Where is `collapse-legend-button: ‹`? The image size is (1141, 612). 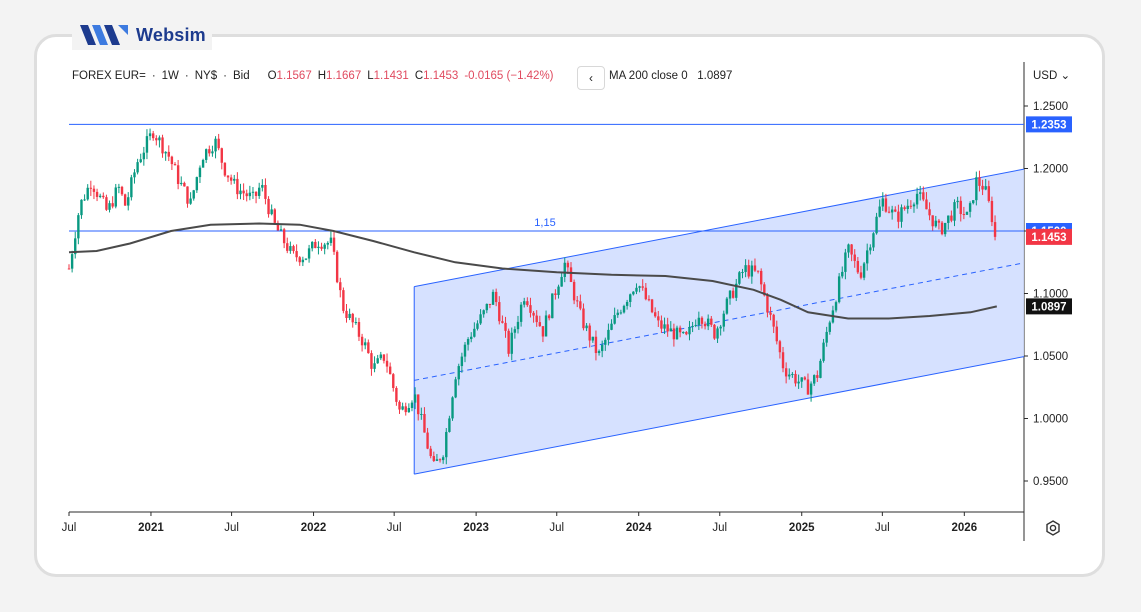 collapse-legend-button: ‹ is located at coordinates (591, 78).